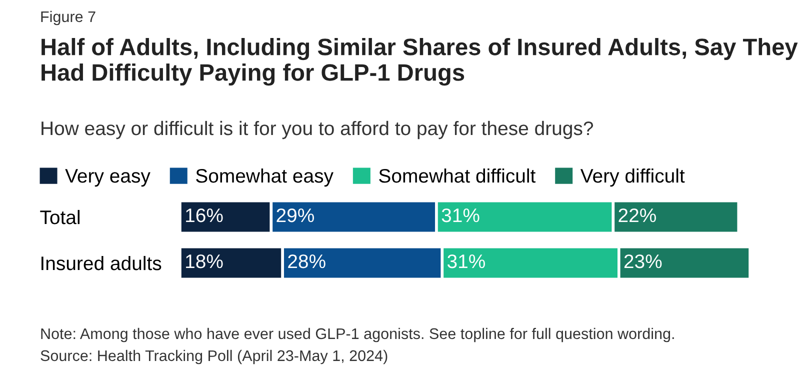 Image resolution: width=805 pixels, height=384 pixels. What do you see at coordinates (637, 215) in the screenshot?
I see `data-label: 22%` at bounding box center [637, 215].